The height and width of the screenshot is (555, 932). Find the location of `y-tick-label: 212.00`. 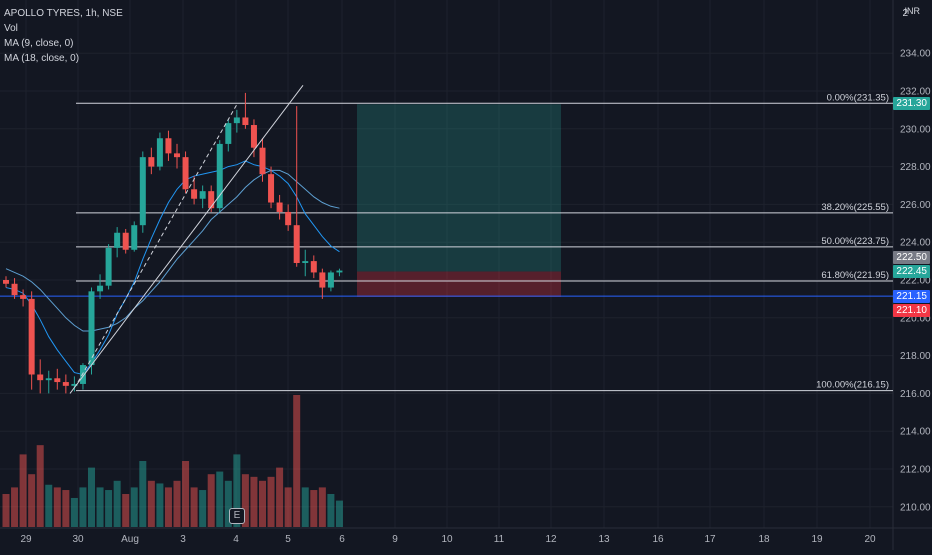

y-tick-label: 212.00 is located at coordinates (915, 470).